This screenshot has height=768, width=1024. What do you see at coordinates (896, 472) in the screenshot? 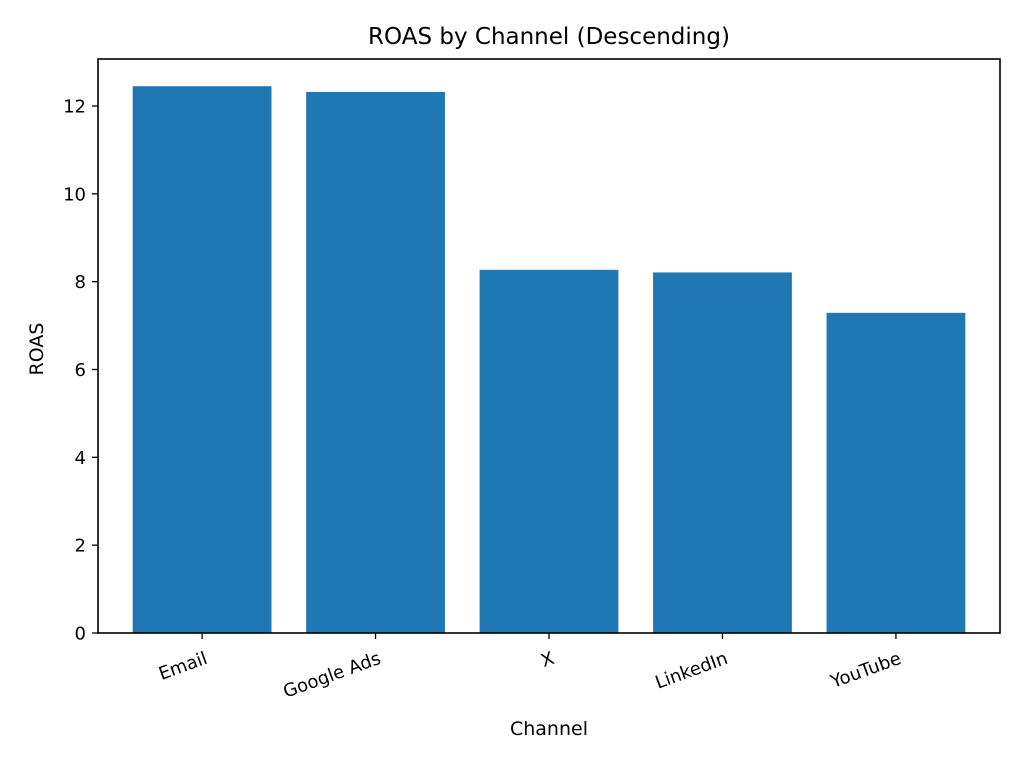
I see `bar-youtube` at bounding box center [896, 472].